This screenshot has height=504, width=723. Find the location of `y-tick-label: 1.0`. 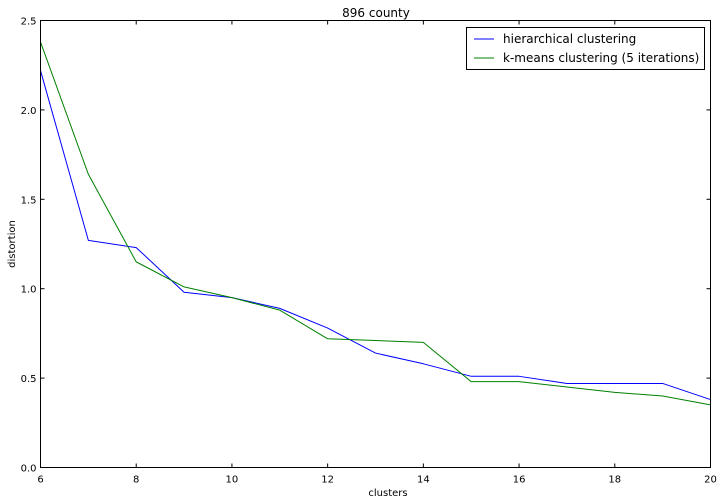

y-tick-label: 1.0 is located at coordinates (29, 290).